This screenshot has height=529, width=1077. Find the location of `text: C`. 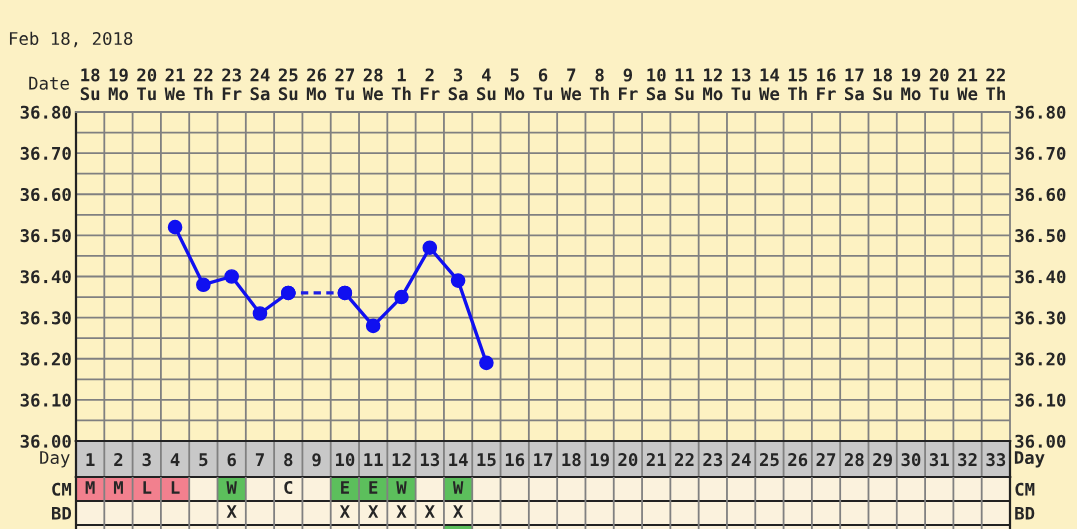

text: C is located at coordinates (288, 487).